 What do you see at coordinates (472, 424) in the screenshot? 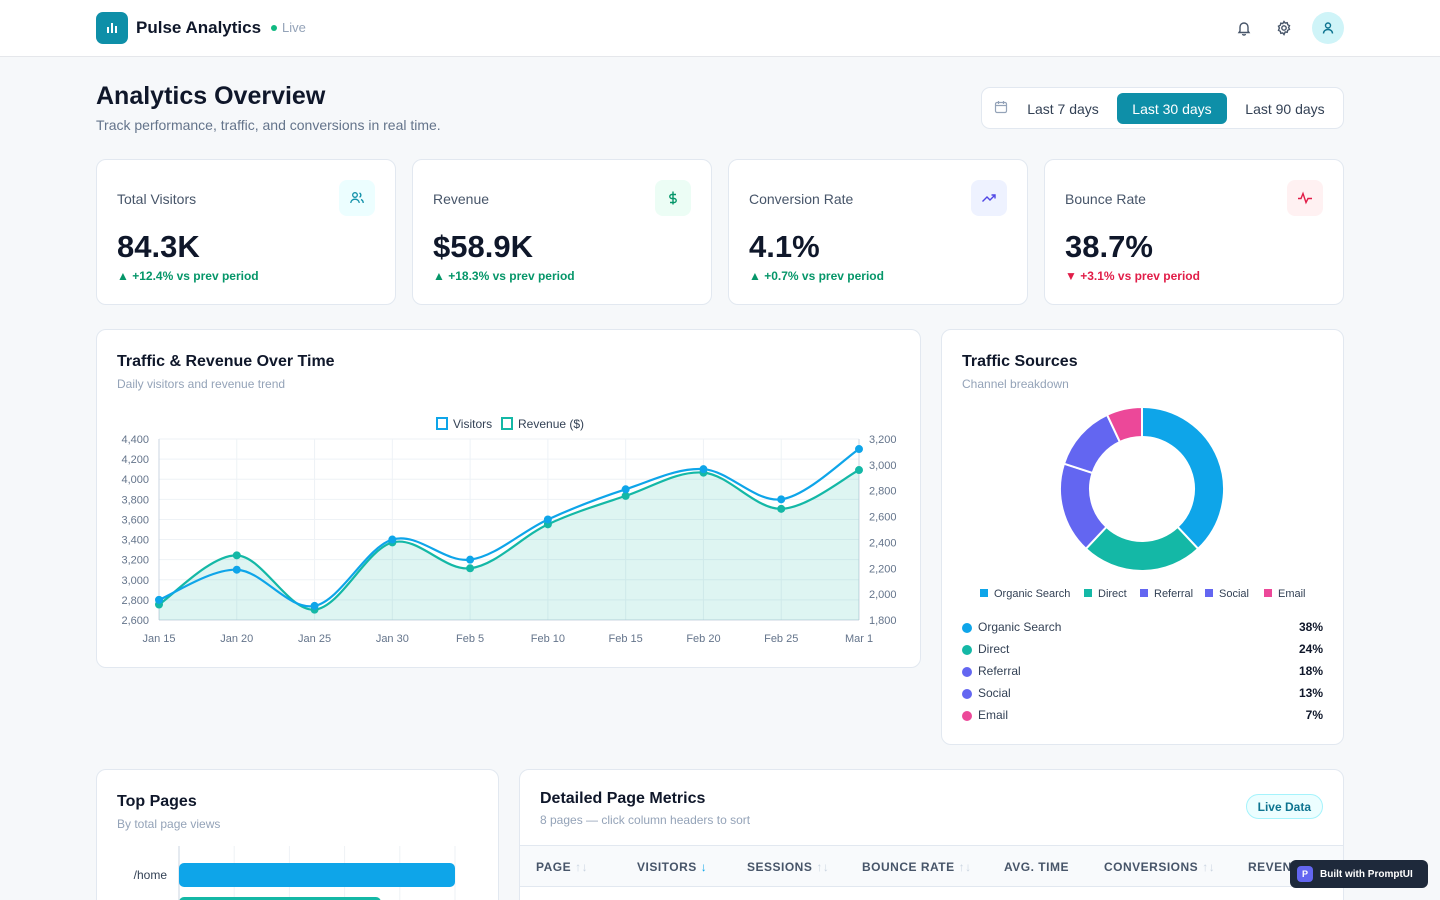
I see `legend-label: Visitors` at bounding box center [472, 424].